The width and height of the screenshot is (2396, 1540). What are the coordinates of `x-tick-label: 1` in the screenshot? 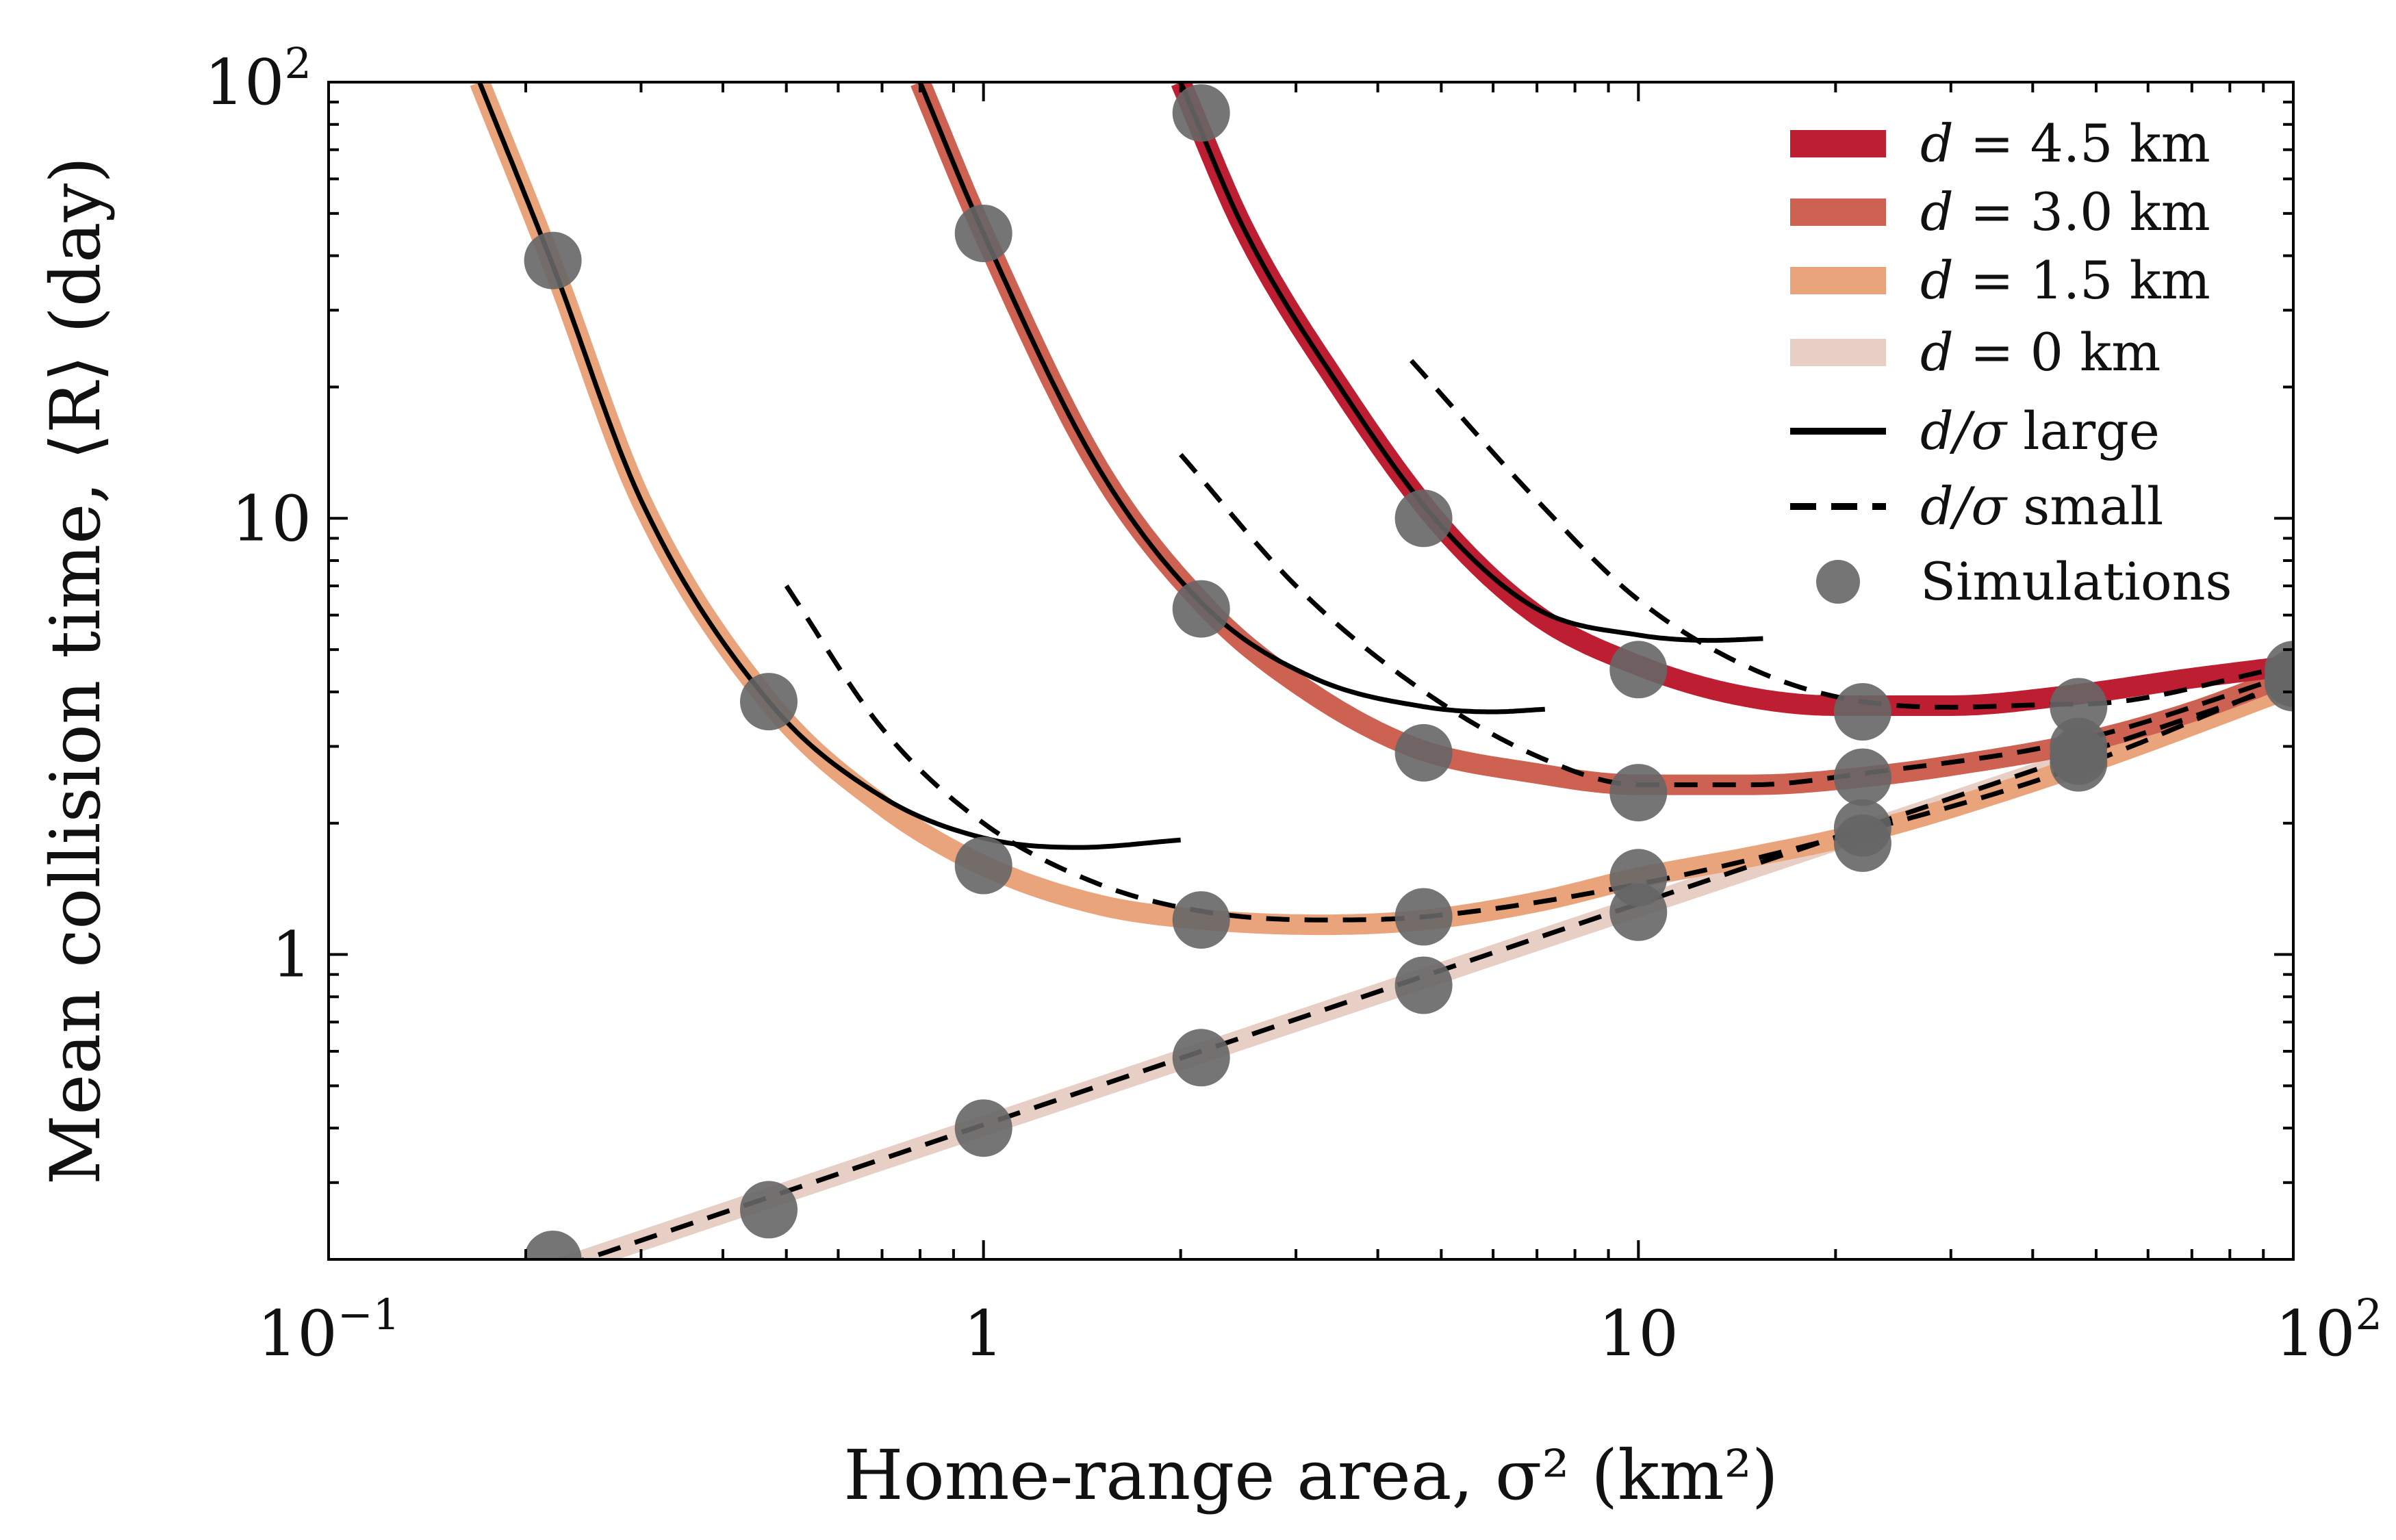 It's located at (983, 1333).